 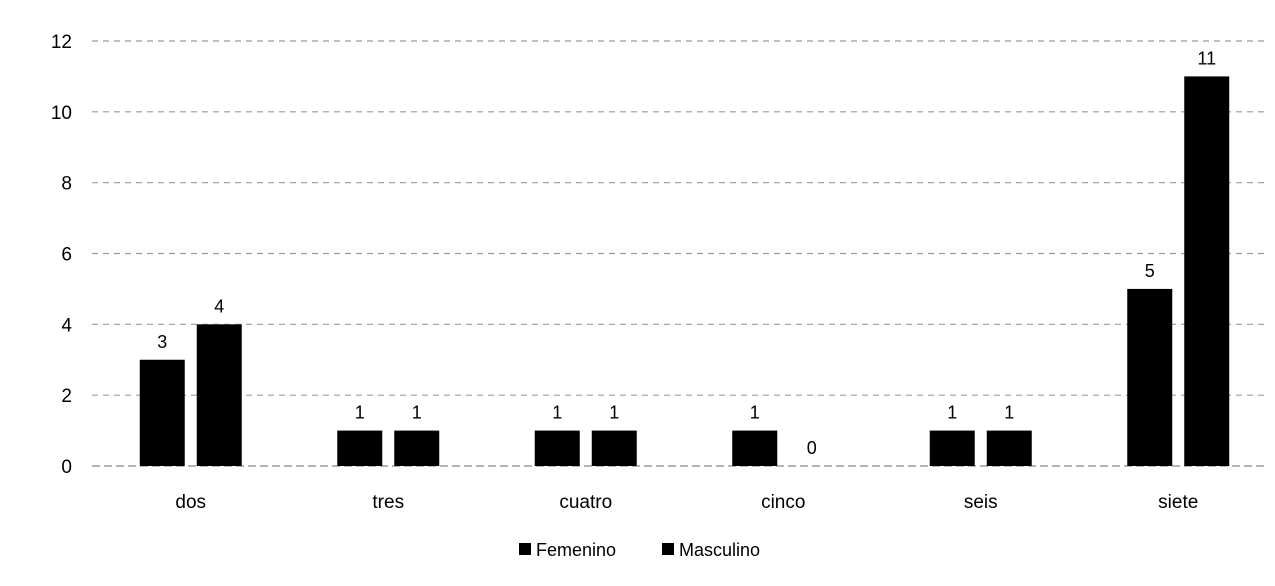 I want to click on data-label-masculino-siete: 11, so click(x=1206, y=58).